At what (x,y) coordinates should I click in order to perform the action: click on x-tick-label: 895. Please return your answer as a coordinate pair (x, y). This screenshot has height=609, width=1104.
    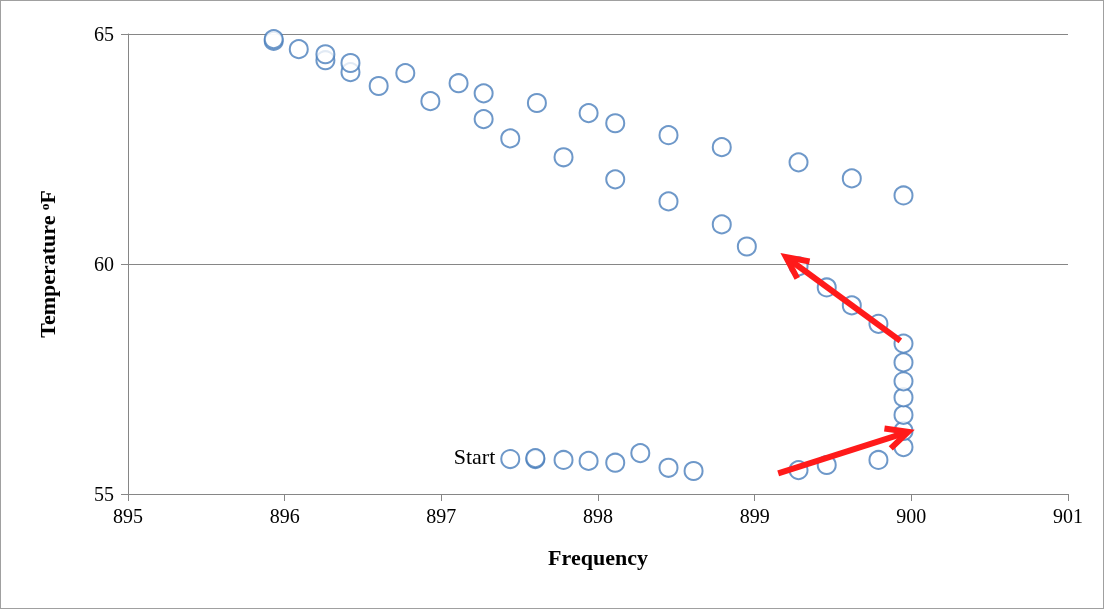
    Looking at the image, I should click on (128, 516).